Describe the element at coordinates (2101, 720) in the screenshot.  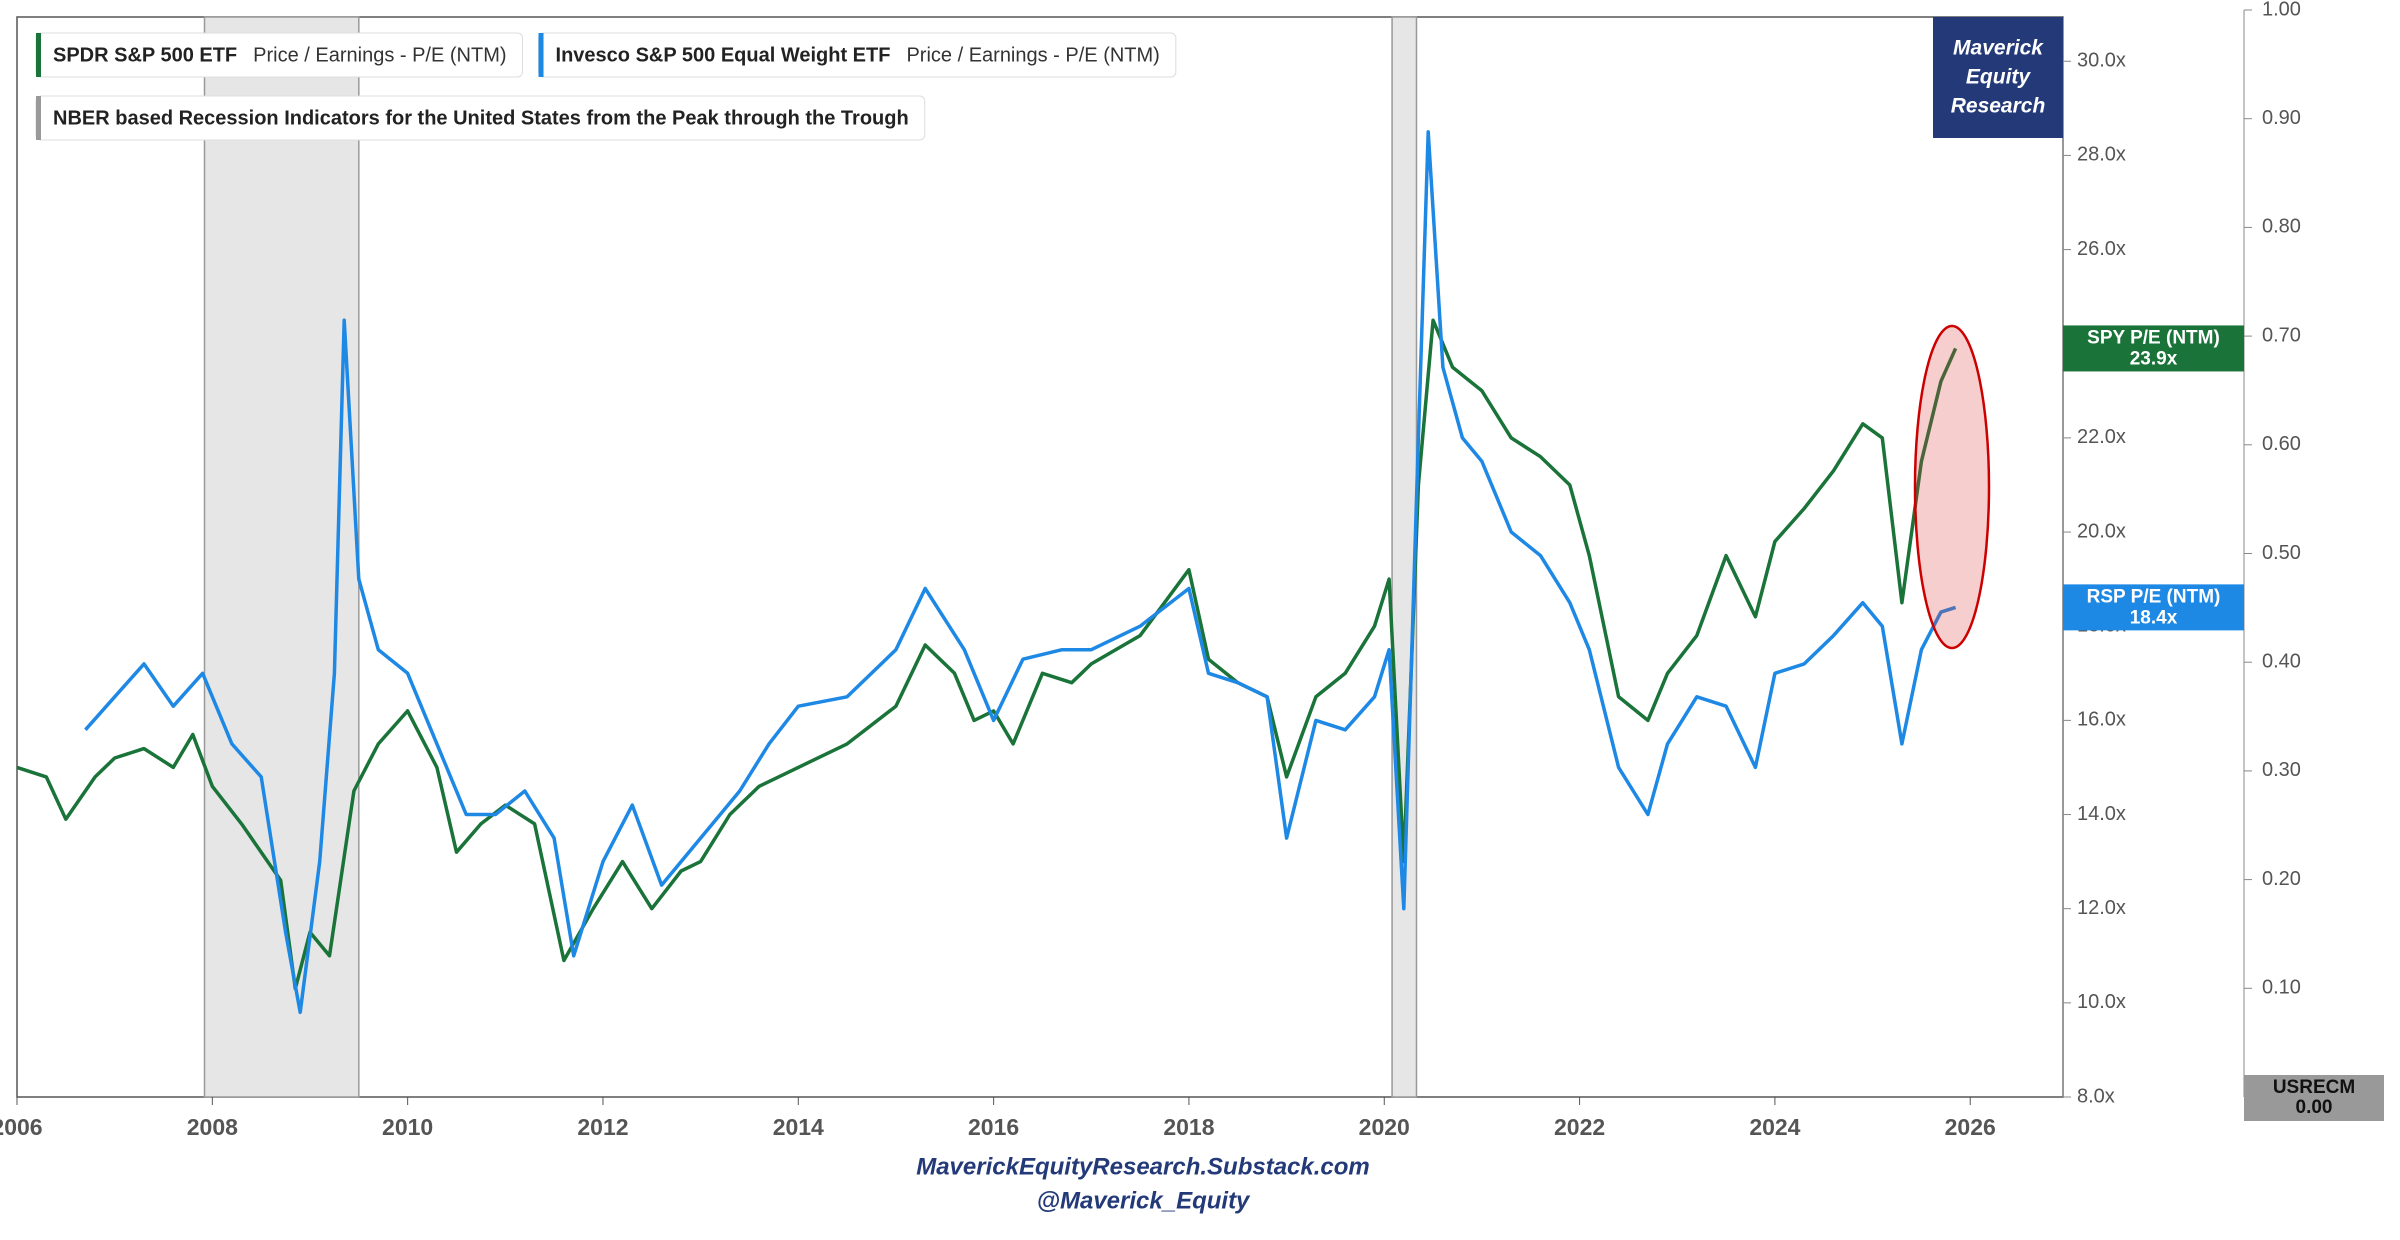
I see `y-tick-label: 16.0x` at that location.